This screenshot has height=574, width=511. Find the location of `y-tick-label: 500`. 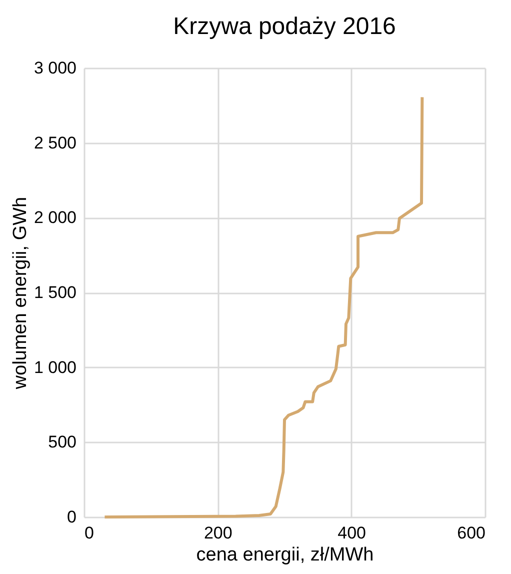

y-tick-label: 500 is located at coordinates (62, 442).